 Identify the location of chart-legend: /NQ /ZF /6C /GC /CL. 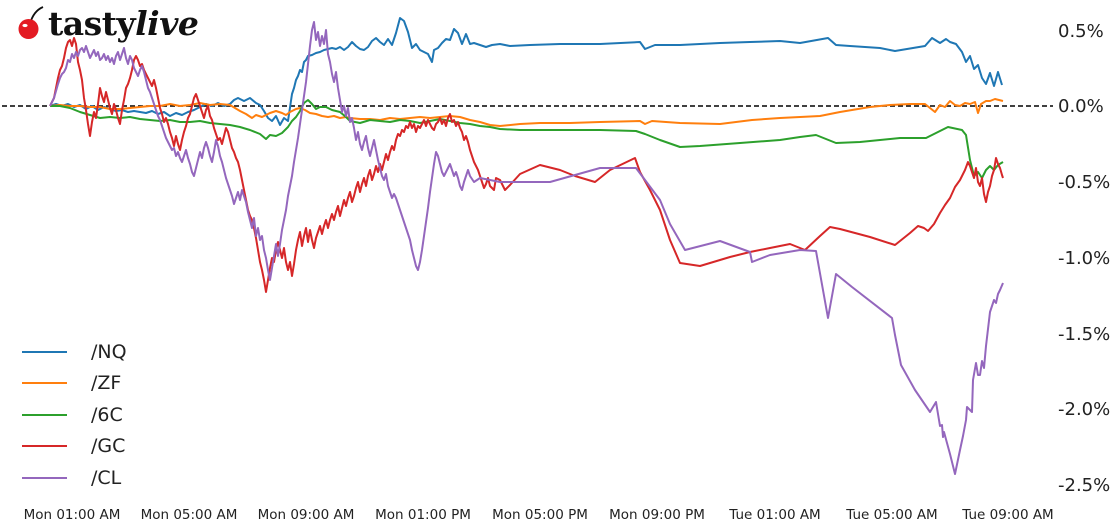
(74, 415).